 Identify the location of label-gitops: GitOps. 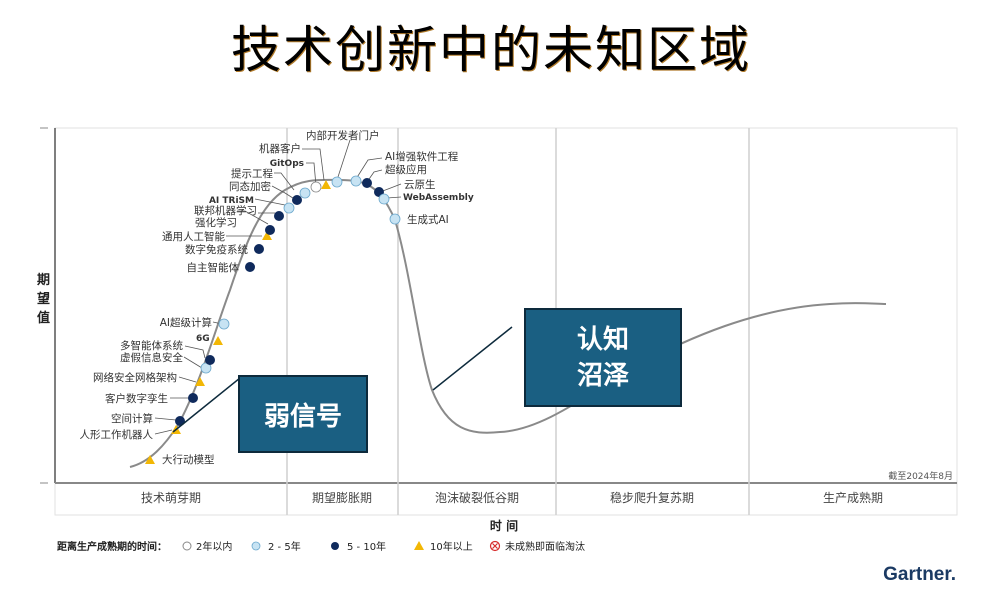
(287, 164).